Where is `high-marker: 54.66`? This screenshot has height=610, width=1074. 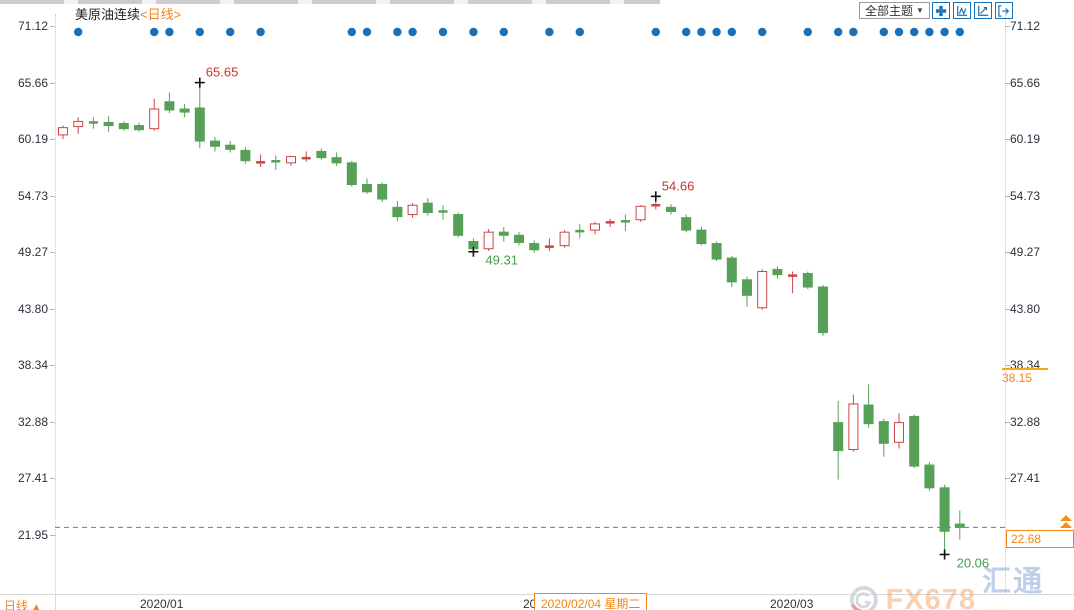
high-marker: 54.66 is located at coordinates (672, 190).